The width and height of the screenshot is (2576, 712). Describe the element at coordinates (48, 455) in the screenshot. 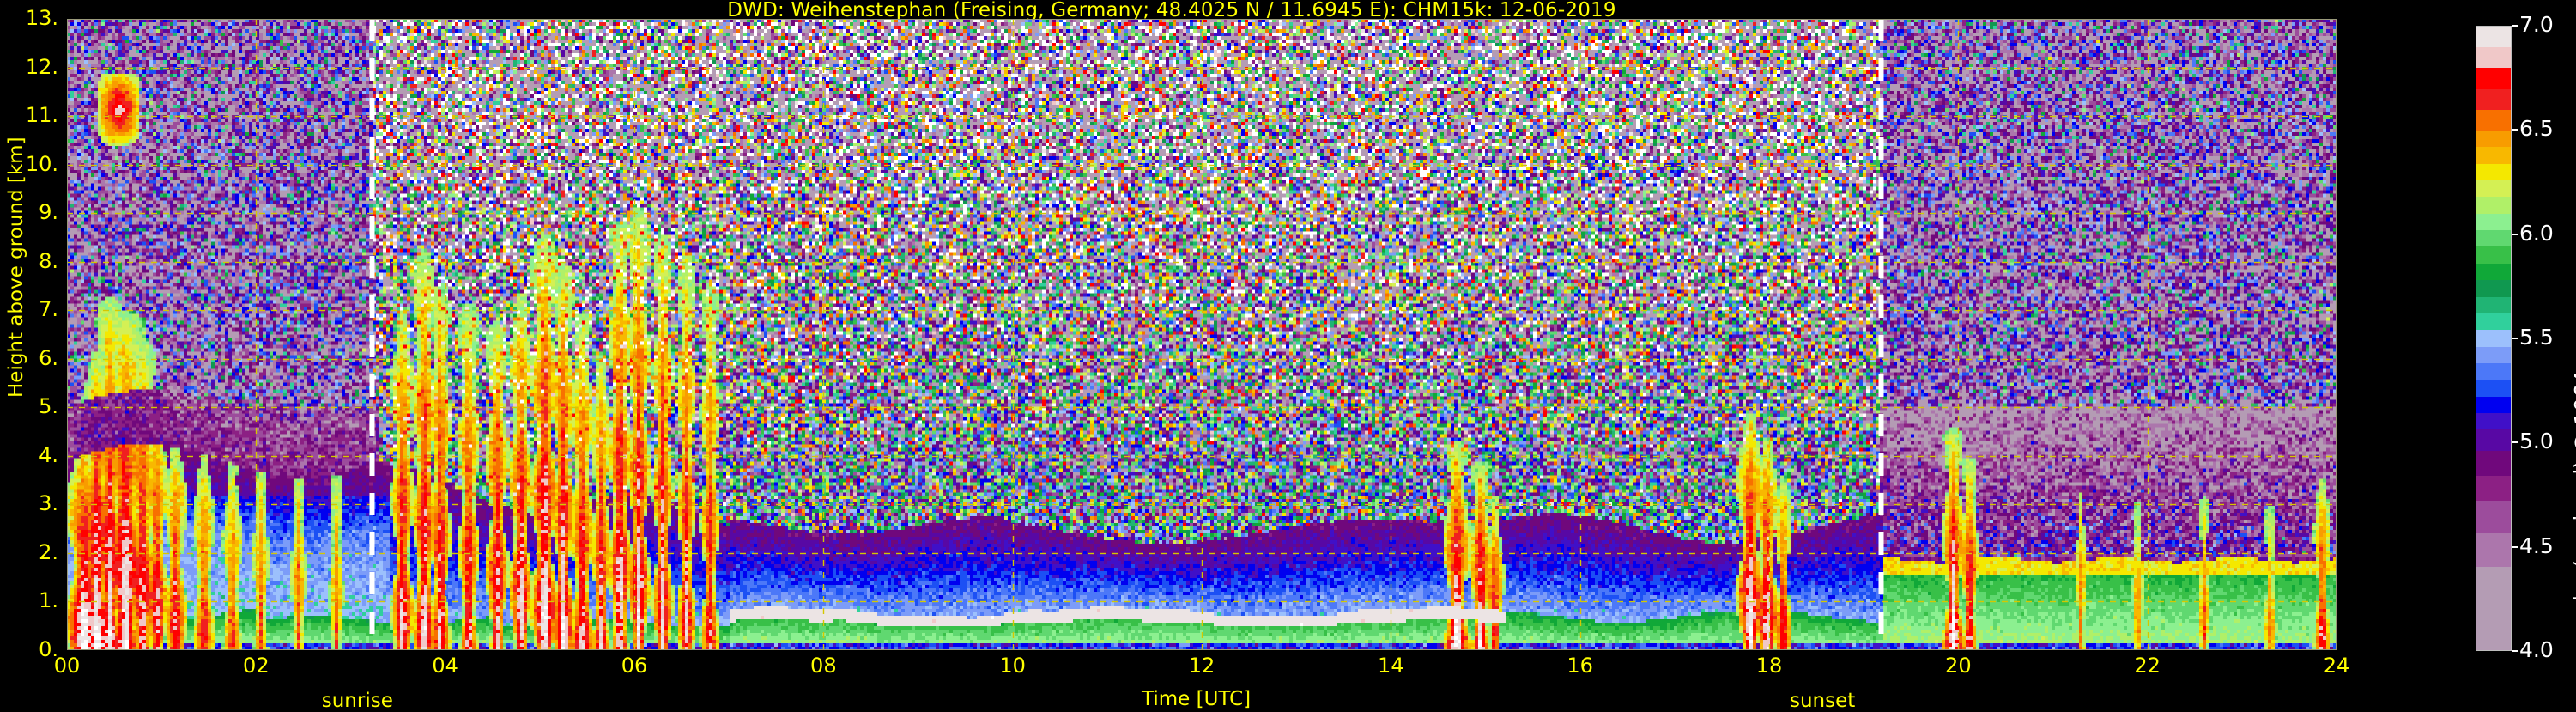

I see `y-tick-4: 4.` at that location.